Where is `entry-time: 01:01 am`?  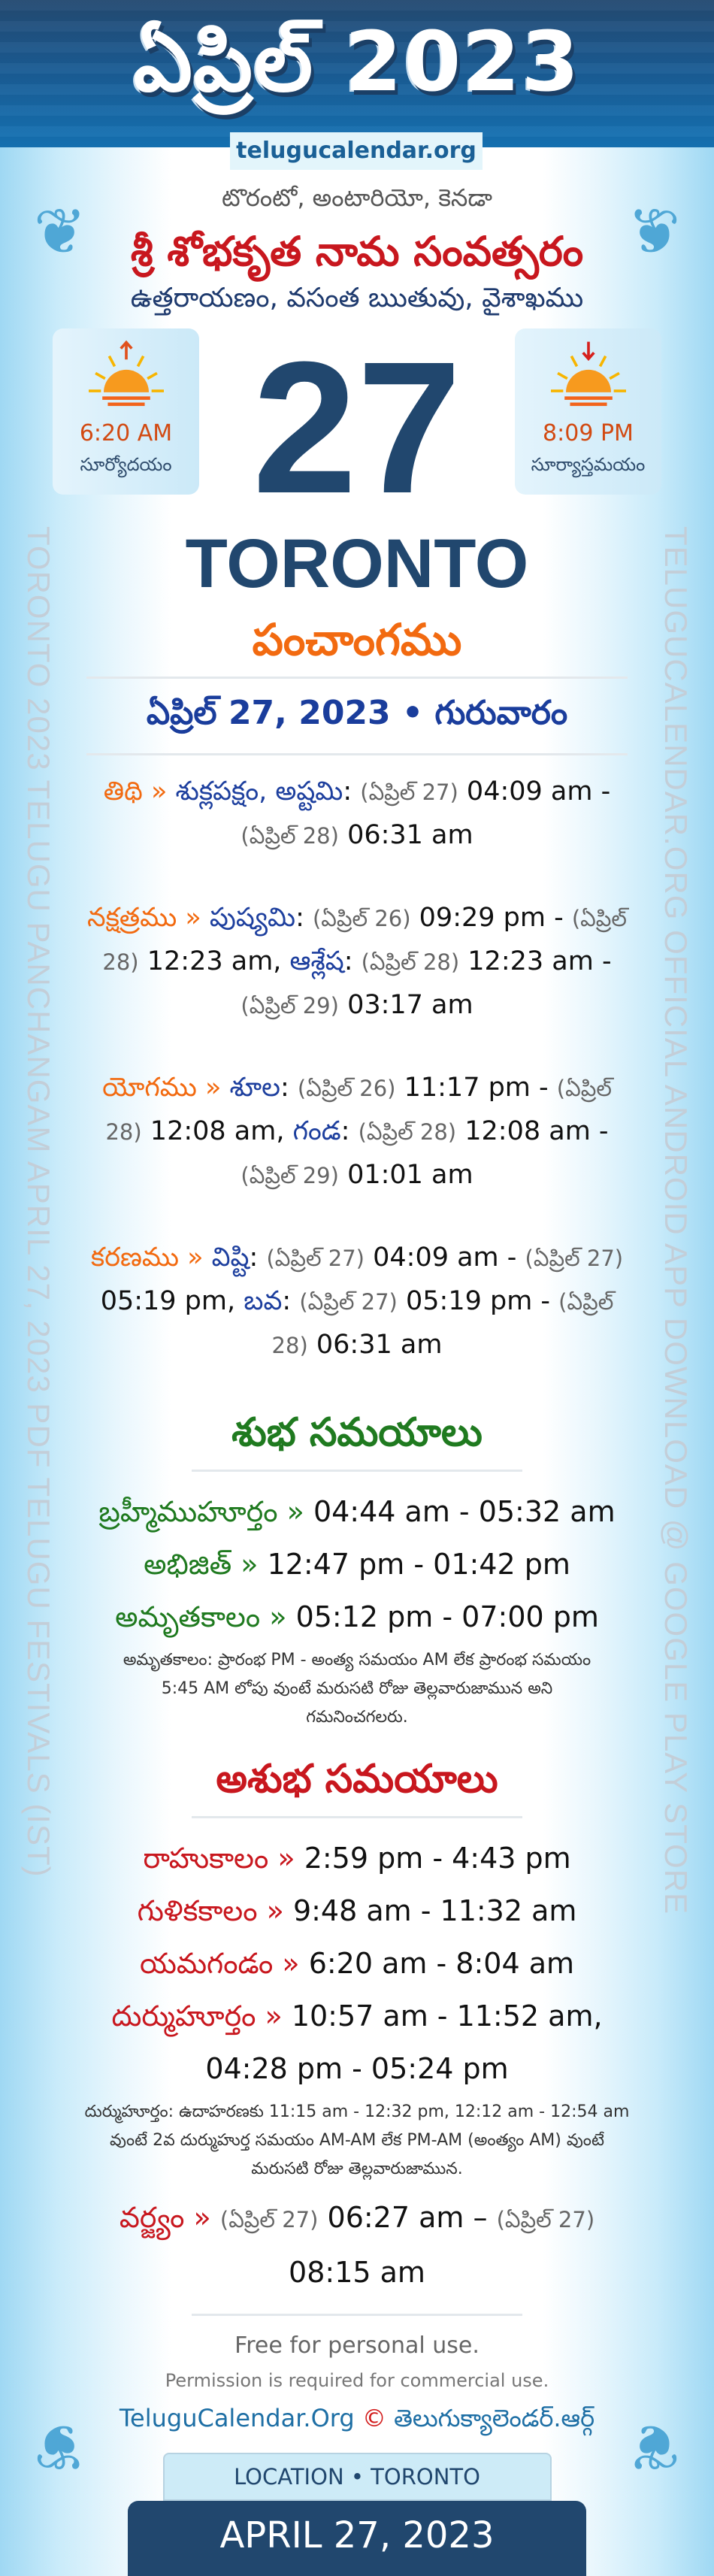 entry-time: 01:01 am is located at coordinates (405, 1175).